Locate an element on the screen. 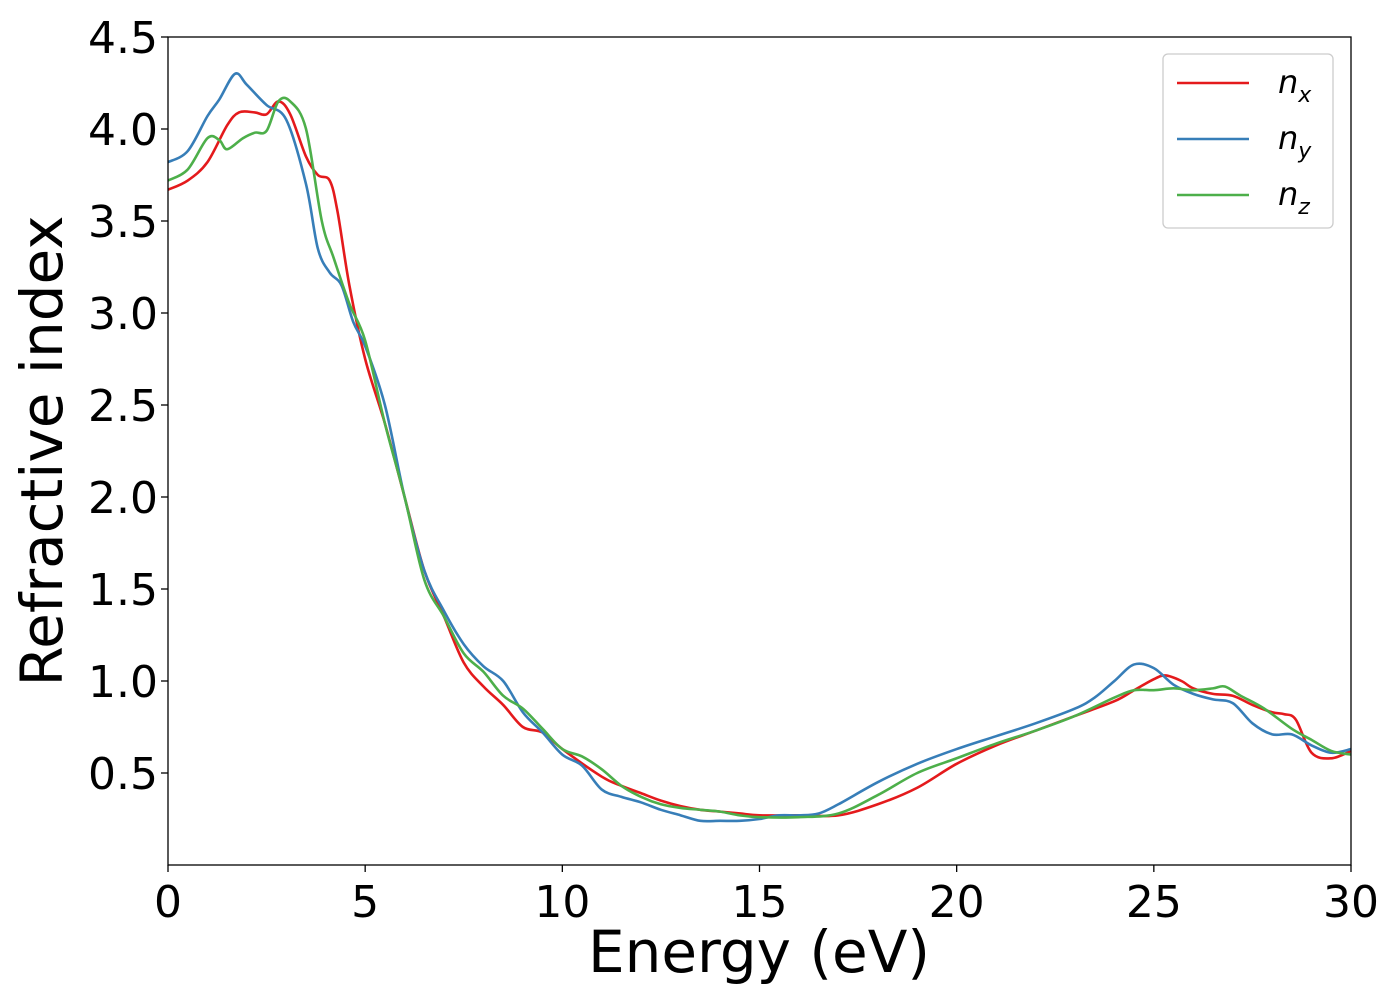  y-tick-label: 4.0 is located at coordinates (123, 130).